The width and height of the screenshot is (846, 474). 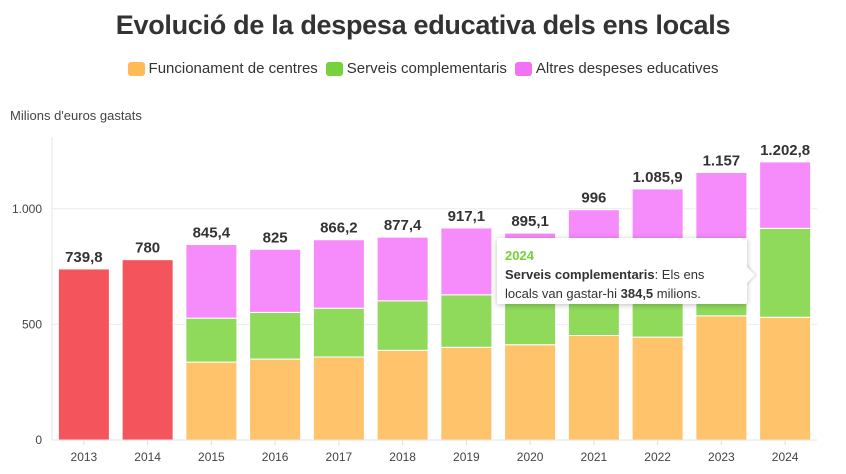 I want to click on tooltip-arrow, so click(x=750, y=275).